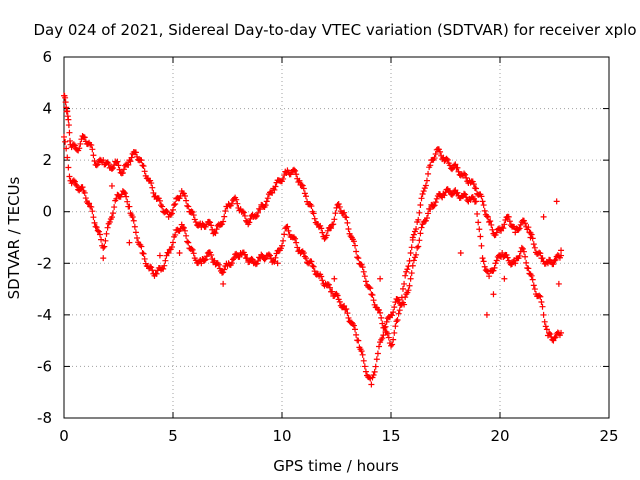  Describe the element at coordinates (44, 366) in the screenshot. I see `y-tick-label: -6` at that location.